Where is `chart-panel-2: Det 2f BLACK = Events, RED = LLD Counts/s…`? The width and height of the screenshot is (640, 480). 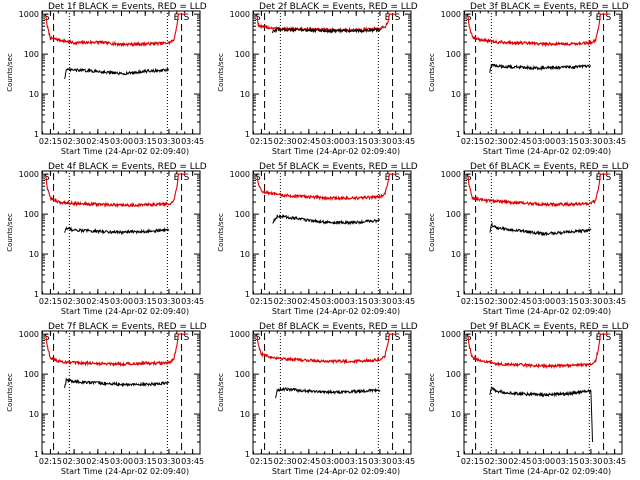
chart-panel-2: Det 2f BLACK = Events, RED = LLD Counts/s… is located at coordinates (317, 79).